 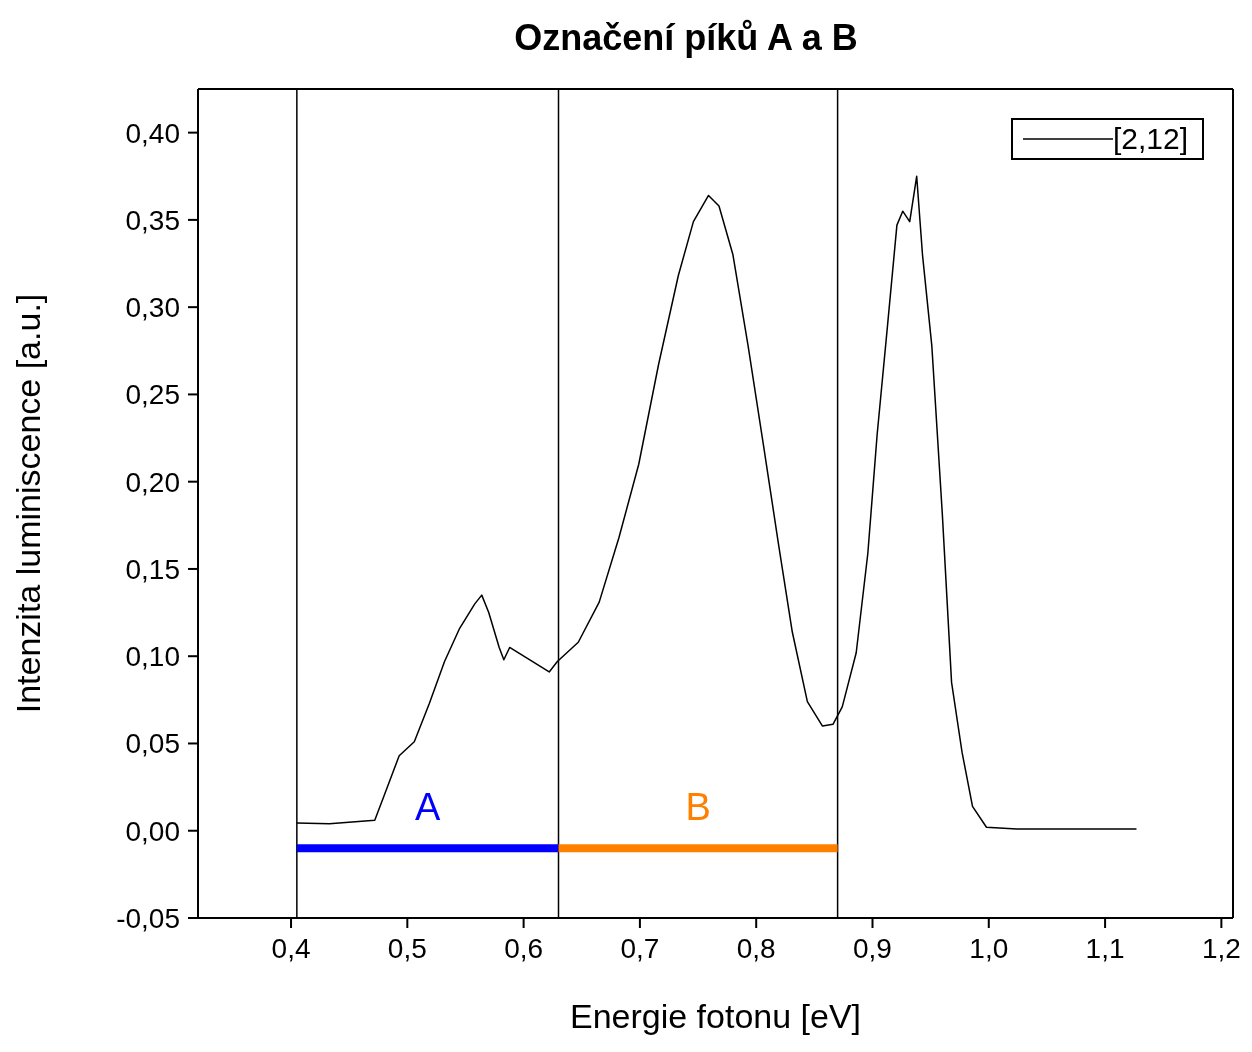 I want to click on chart-title: Označení píků A a B, so click(x=686, y=38).